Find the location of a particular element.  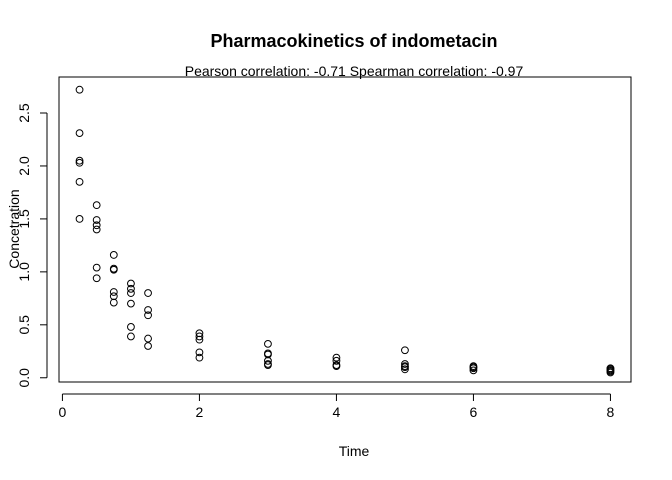

x-tick-label: 8 is located at coordinates (611, 412).